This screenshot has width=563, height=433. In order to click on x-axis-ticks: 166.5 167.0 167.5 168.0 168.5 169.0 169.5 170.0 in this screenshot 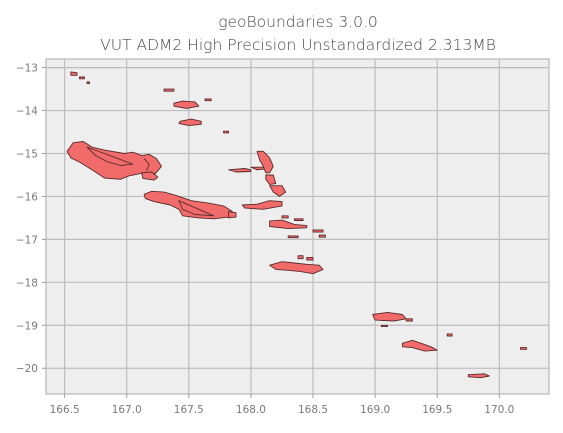, I will do `click(282, 405)`.